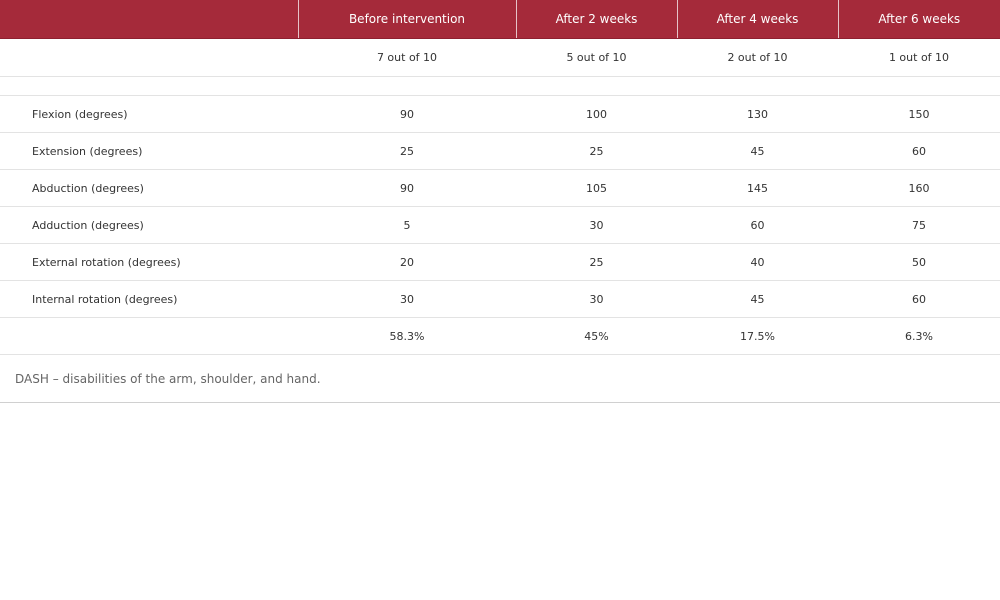 The height and width of the screenshot is (600, 1000). What do you see at coordinates (407, 262) in the screenshot?
I see `table-cell: 20` at bounding box center [407, 262].